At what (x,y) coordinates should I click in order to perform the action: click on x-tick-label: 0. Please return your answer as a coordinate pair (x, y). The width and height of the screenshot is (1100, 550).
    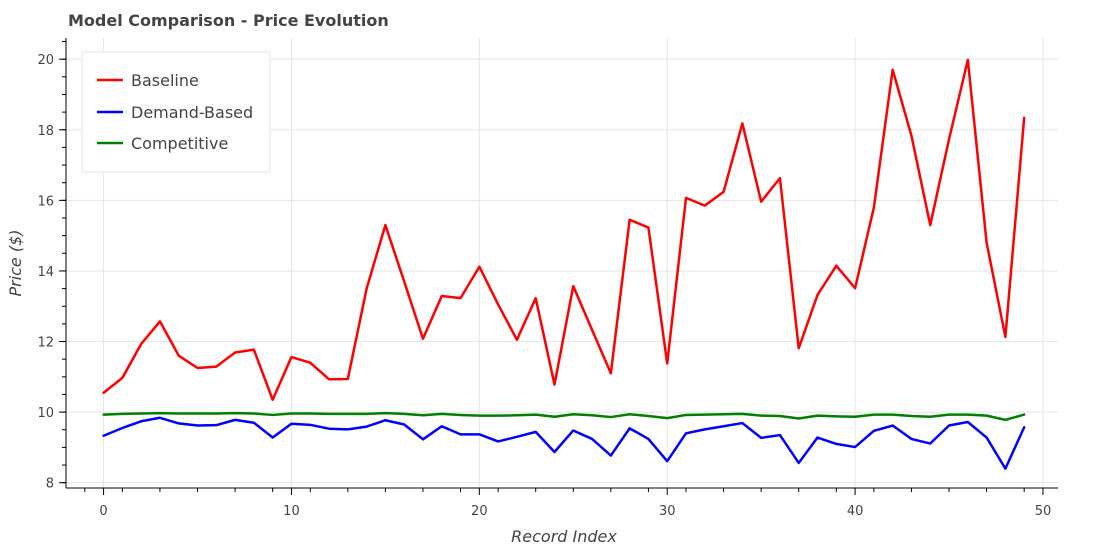
    Looking at the image, I should click on (103, 511).